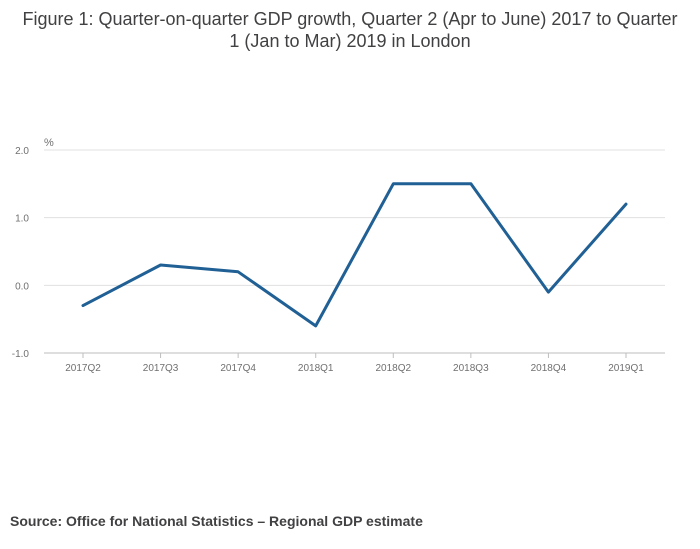 The width and height of the screenshot is (700, 549). I want to click on y-axis-unit-label: %, so click(49, 143).